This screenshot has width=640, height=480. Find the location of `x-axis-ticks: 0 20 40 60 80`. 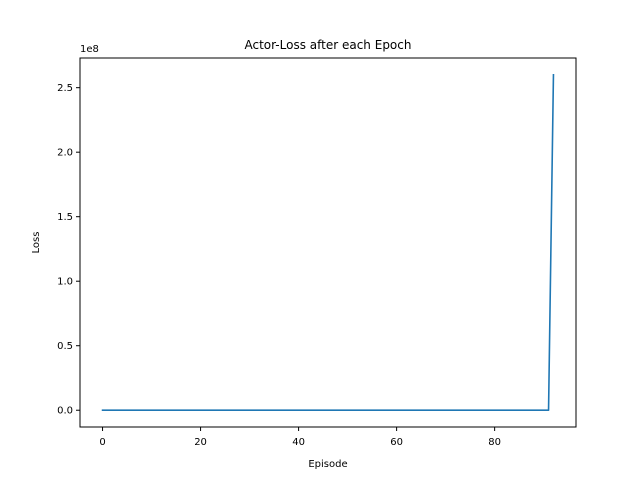

x-axis-ticks: 0 20 40 60 80 is located at coordinates (300, 437).